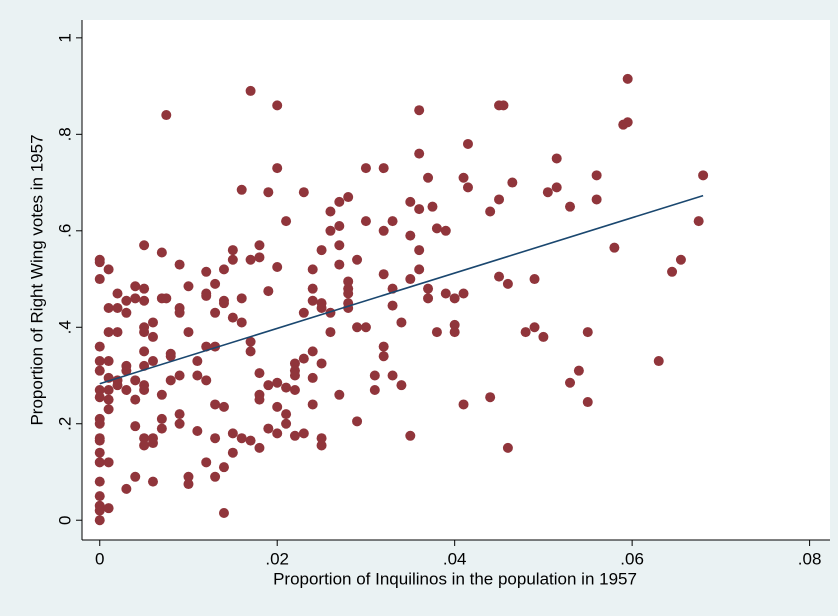  Describe the element at coordinates (36, 279) in the screenshot. I see `y-axis-title: Proportion of Right Wing votes in 1957` at that location.